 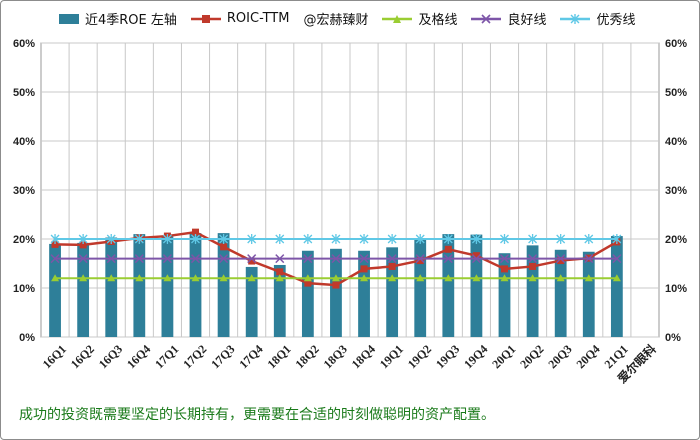 What do you see at coordinates (278, 356) in the screenshot?
I see `x-tick-label: 18Q1` at bounding box center [278, 356].